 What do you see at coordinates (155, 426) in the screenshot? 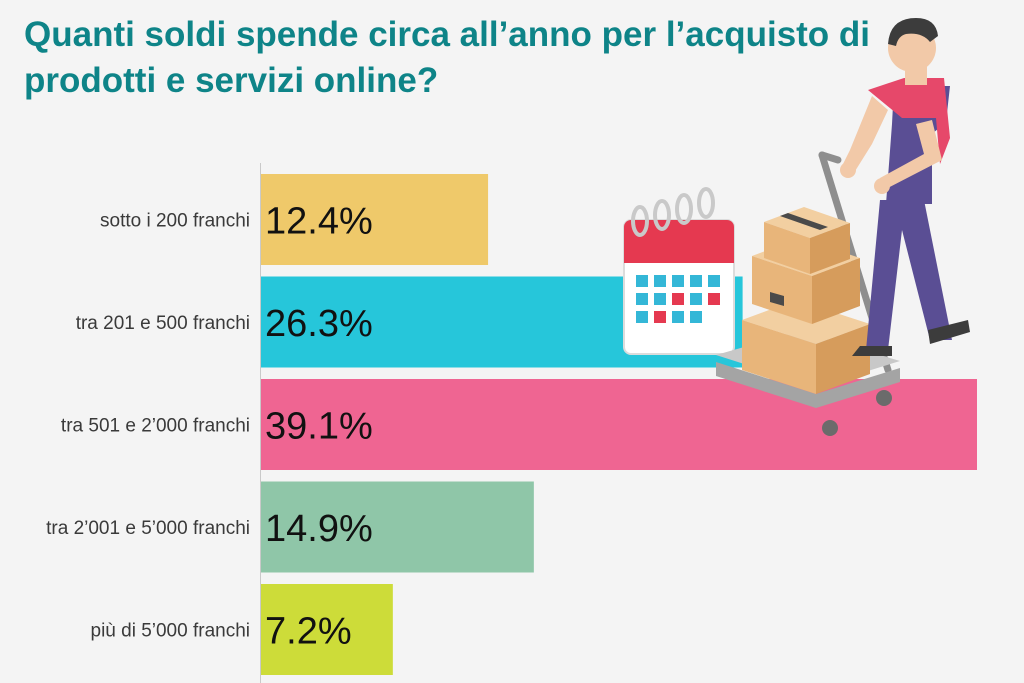
I see `category-label-3: tra 501 e 2’000 franchi` at bounding box center [155, 426].